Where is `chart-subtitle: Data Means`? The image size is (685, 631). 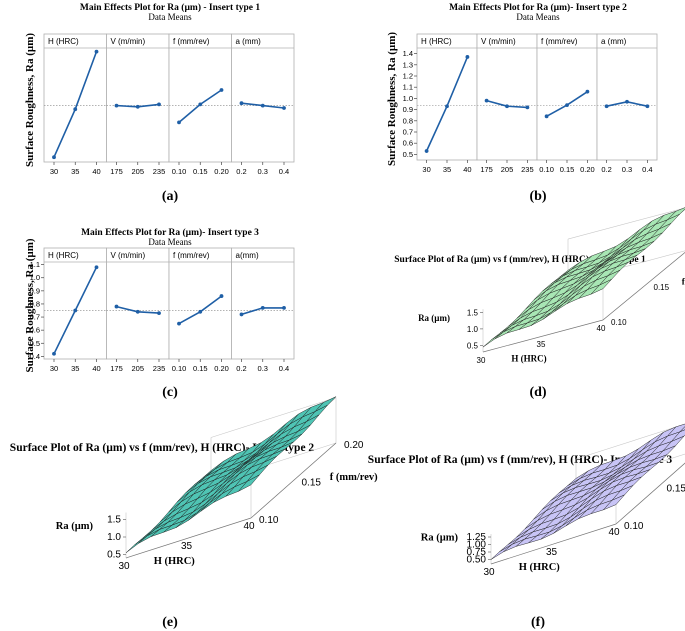 chart-subtitle: Data Means is located at coordinates (538, 17).